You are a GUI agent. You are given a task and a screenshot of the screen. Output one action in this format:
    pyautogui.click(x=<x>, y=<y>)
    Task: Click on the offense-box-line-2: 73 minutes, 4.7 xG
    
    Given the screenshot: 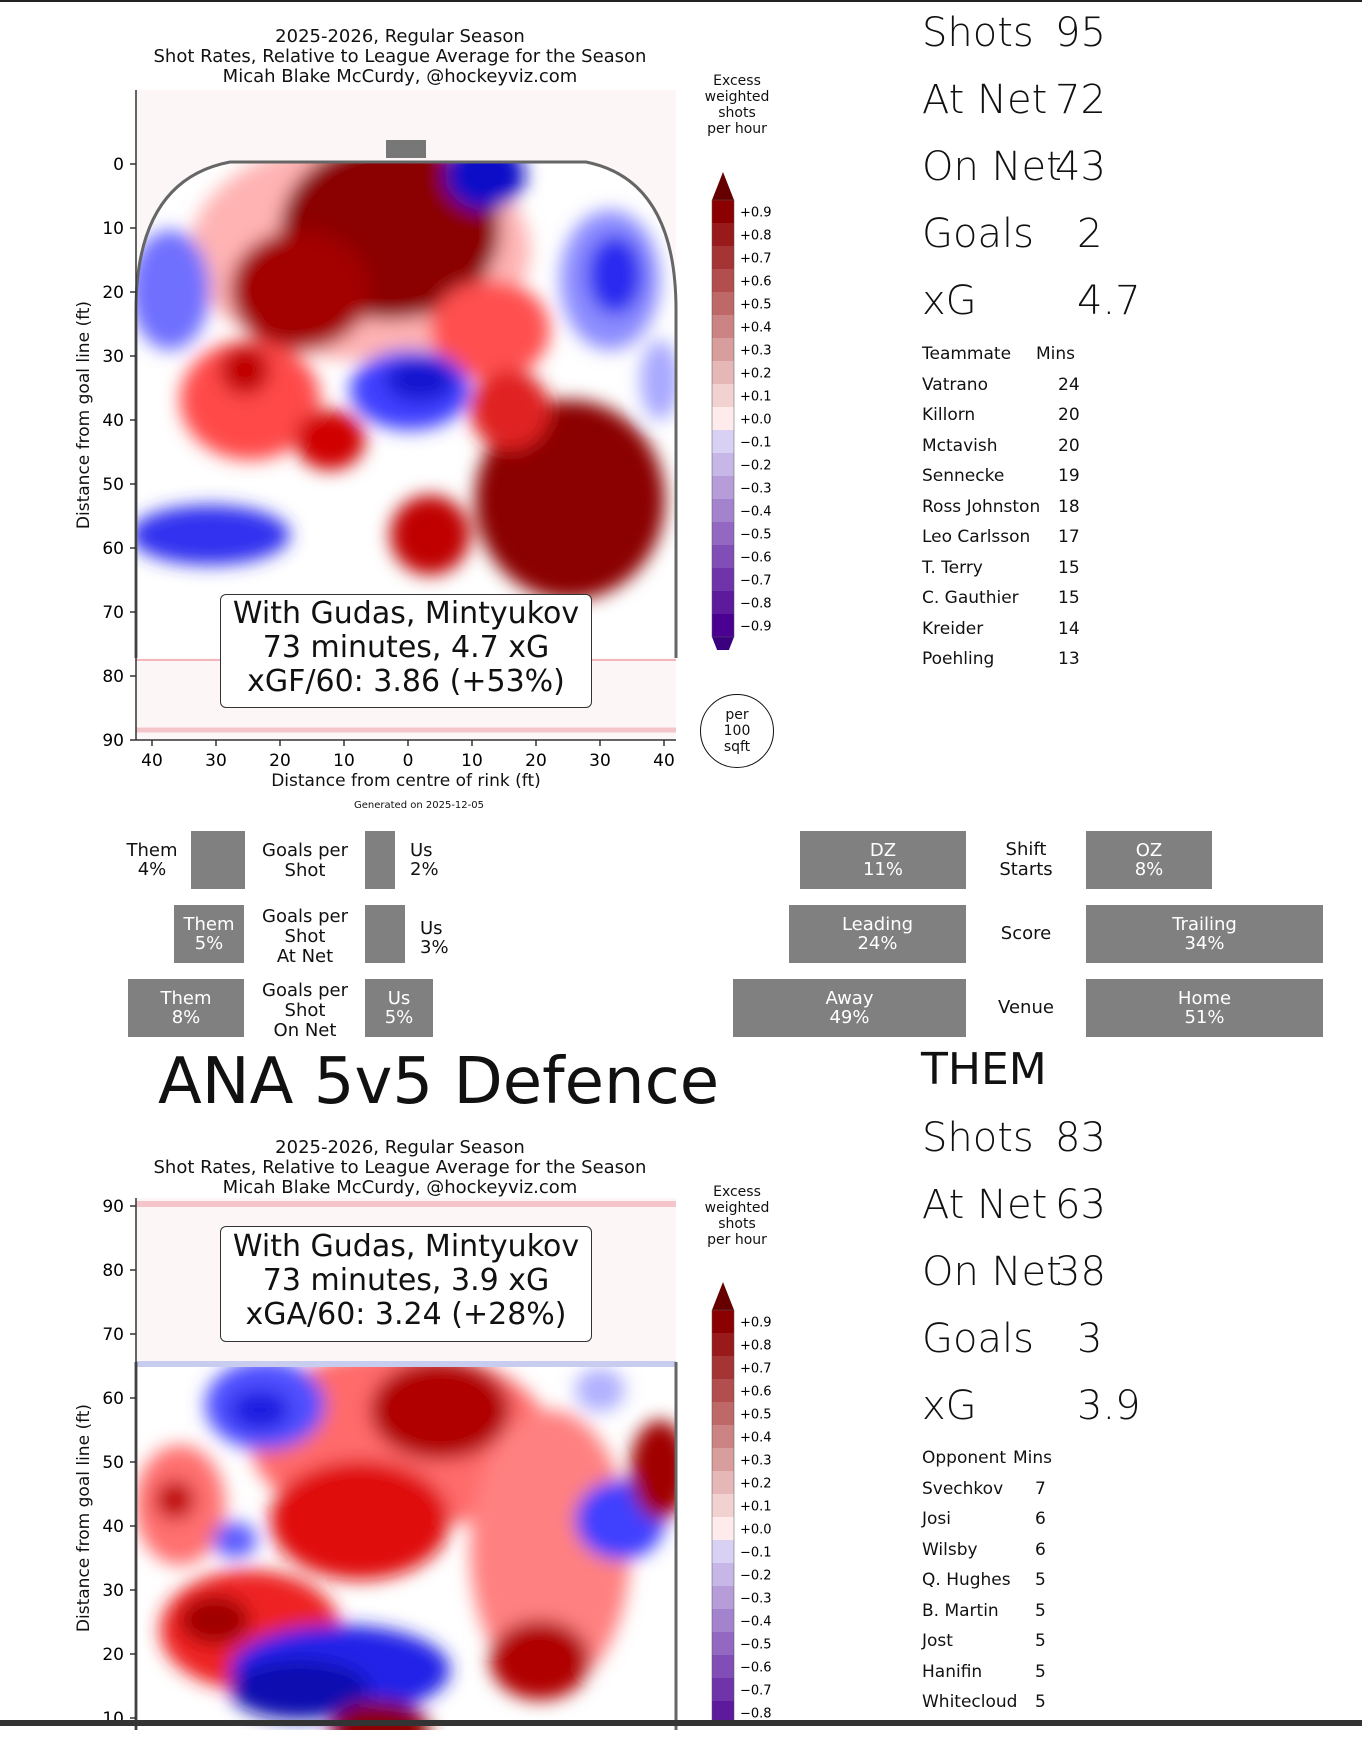 What is the action you would take?
    pyautogui.click(x=406, y=647)
    